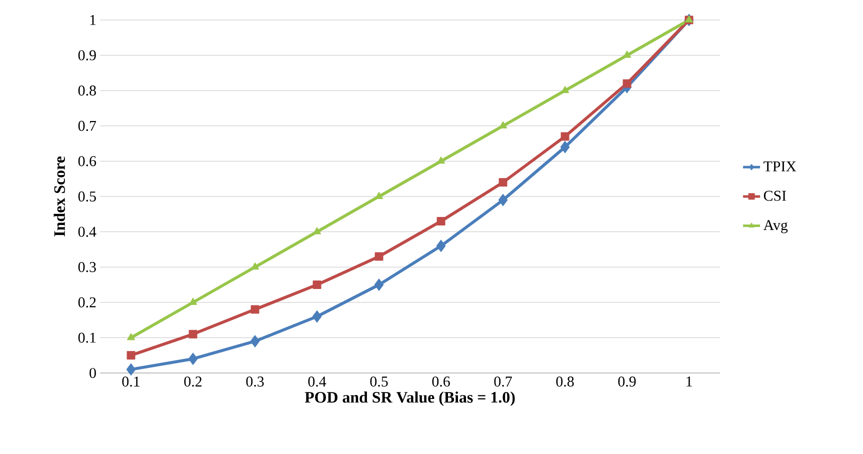 Image resolution: width=863 pixels, height=454 pixels. I want to click on y-tick-label: 0.7, so click(87, 125).